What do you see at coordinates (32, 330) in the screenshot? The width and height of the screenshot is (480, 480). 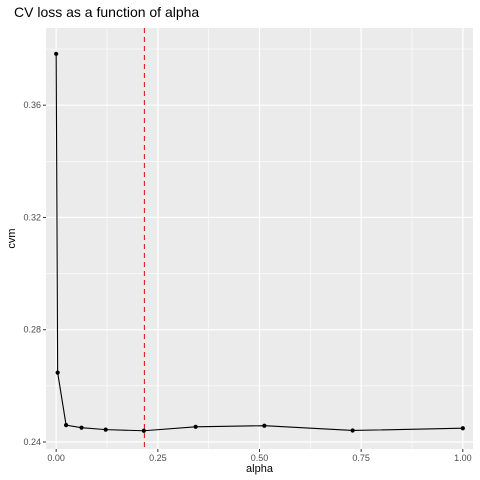 I see `y-tick-label: 0.28` at bounding box center [32, 330].